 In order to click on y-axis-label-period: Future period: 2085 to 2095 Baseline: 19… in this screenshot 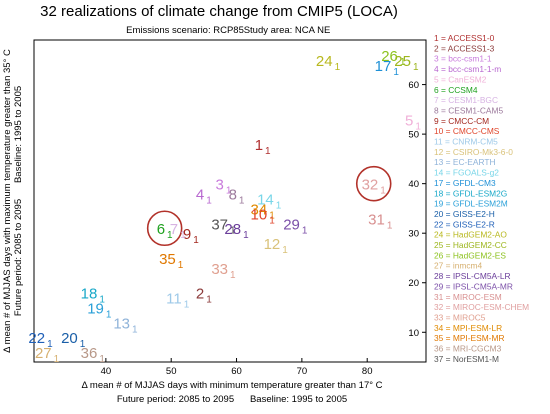, I will do `click(18, 201)`.